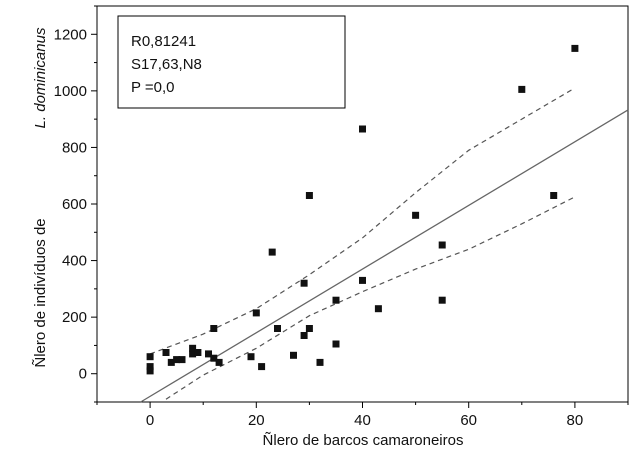  I want to click on x-axis-title: Ñlero de barcos camaroneiros, so click(363, 440).